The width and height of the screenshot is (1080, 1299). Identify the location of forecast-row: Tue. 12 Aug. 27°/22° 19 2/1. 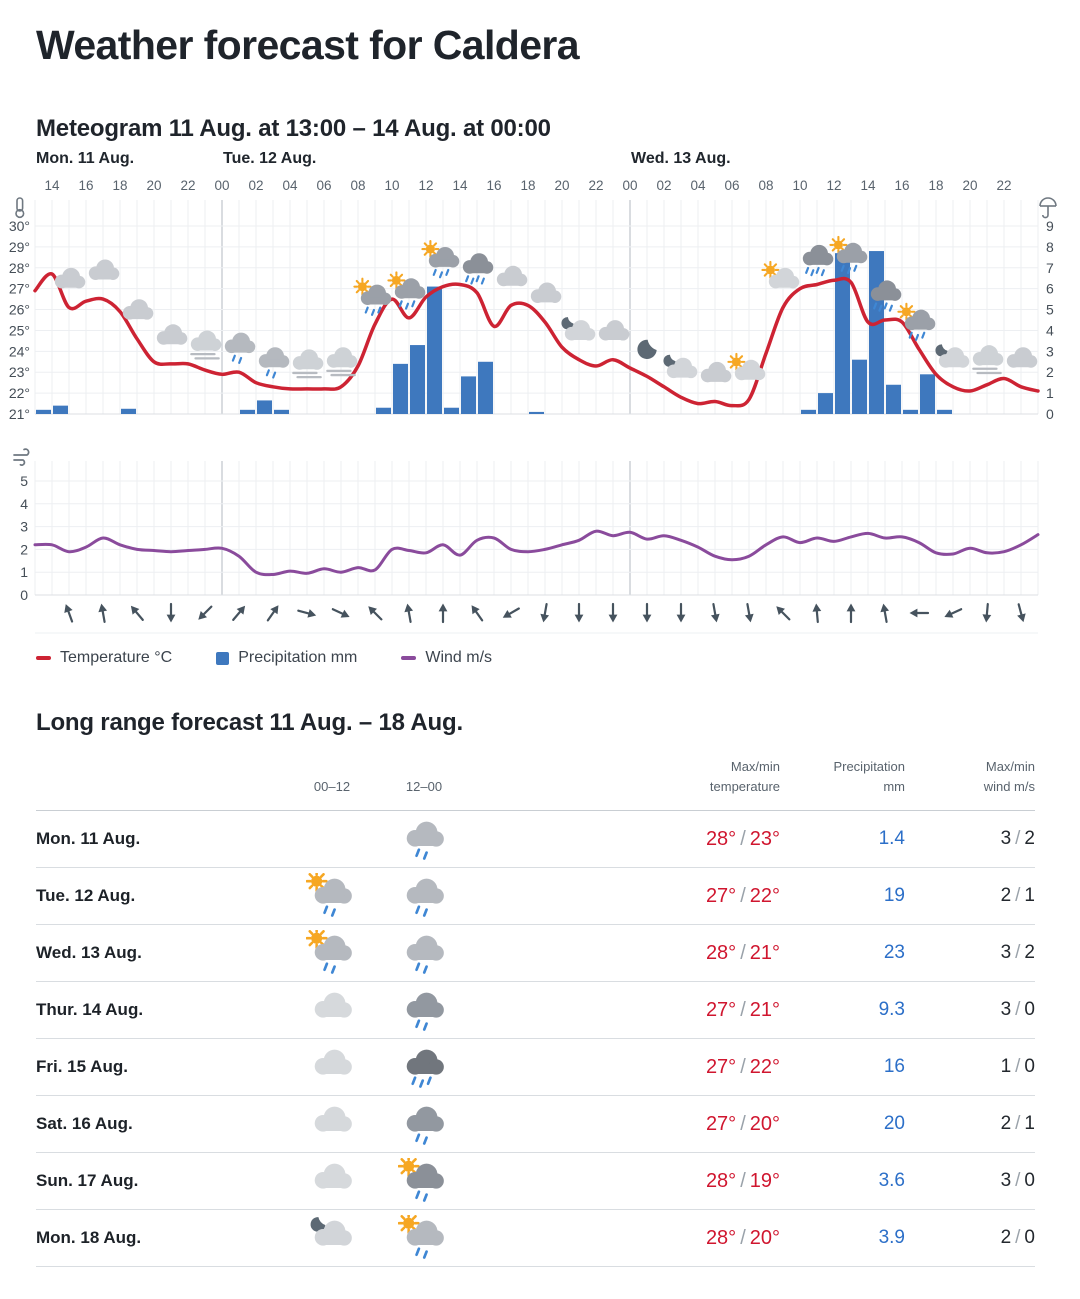
(535, 896).